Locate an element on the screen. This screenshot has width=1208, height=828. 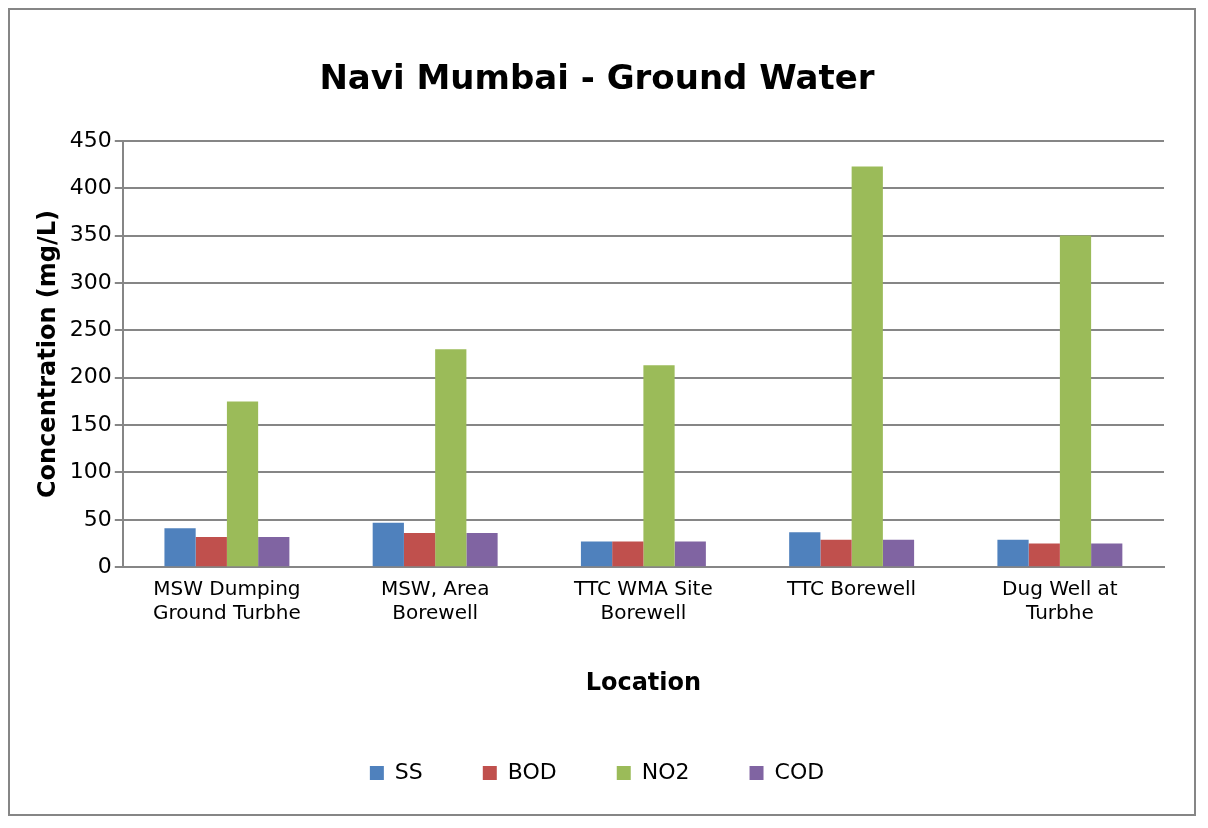
legend-label: NO2 is located at coordinates (665, 771).